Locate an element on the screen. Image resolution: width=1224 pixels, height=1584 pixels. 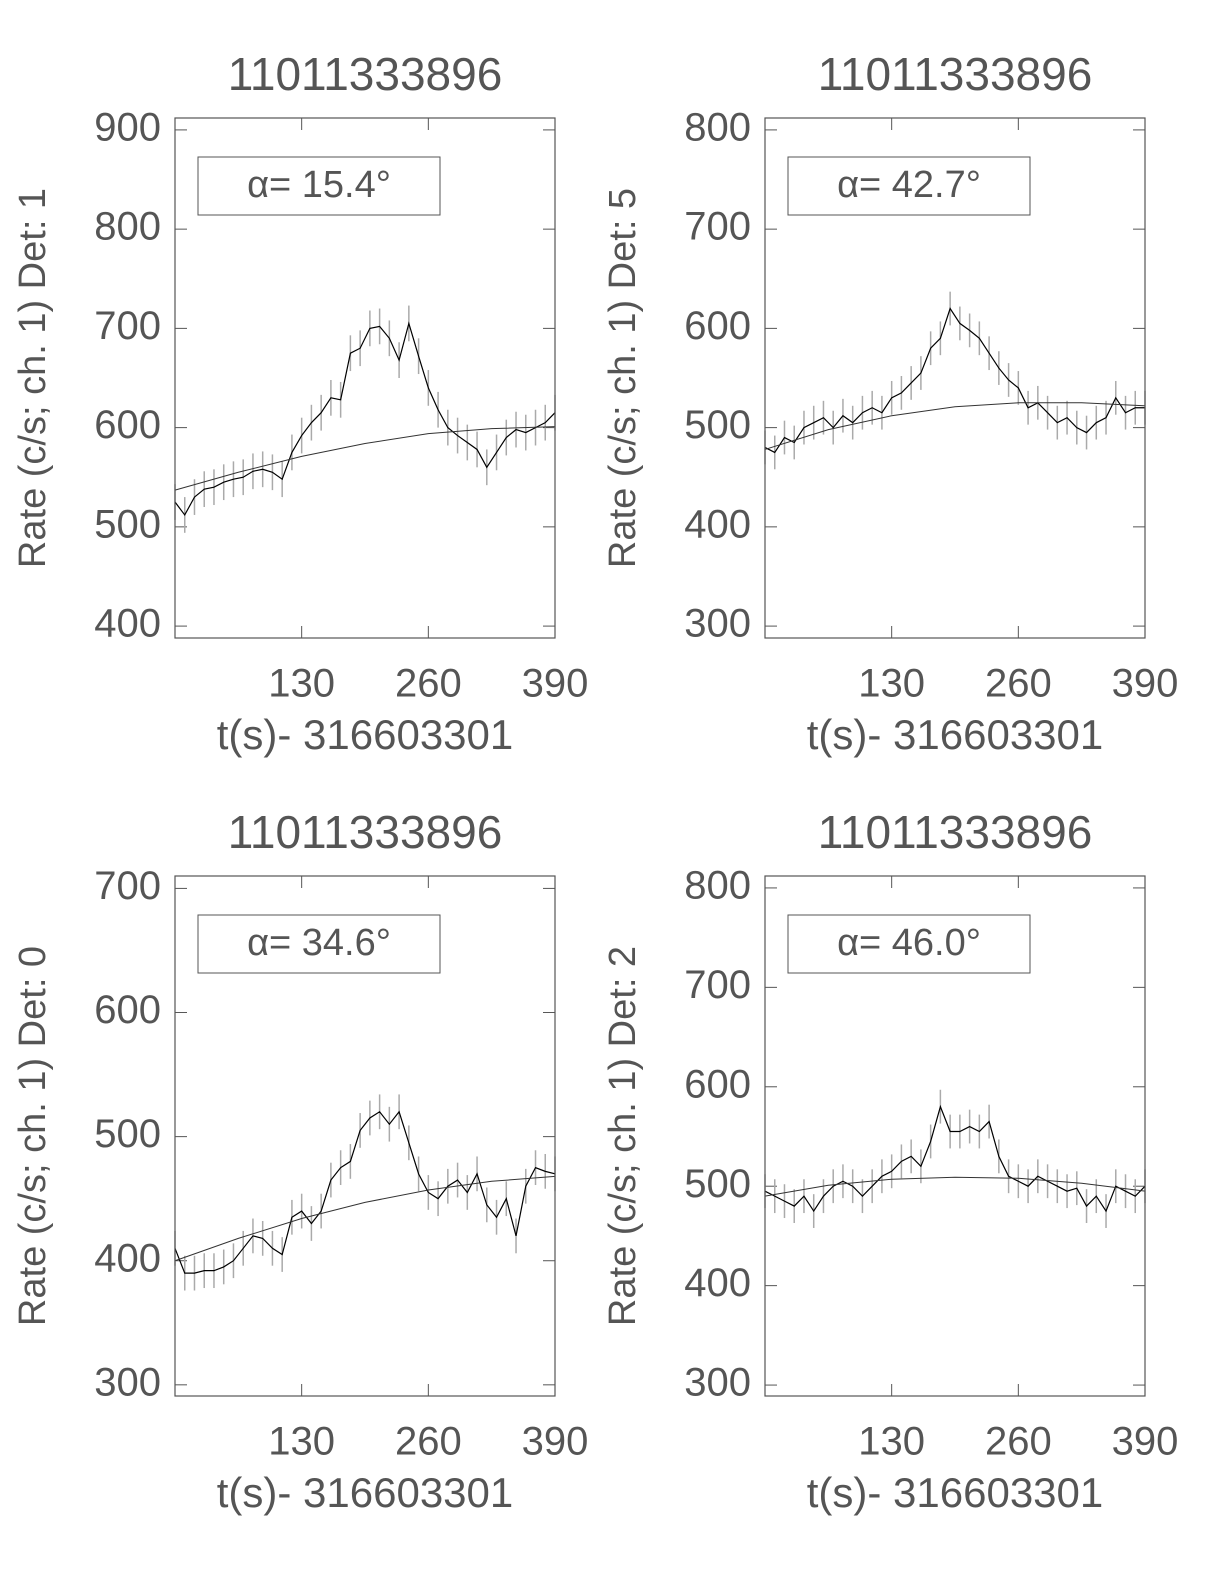
y-tick-label: 900 is located at coordinates (127, 127).